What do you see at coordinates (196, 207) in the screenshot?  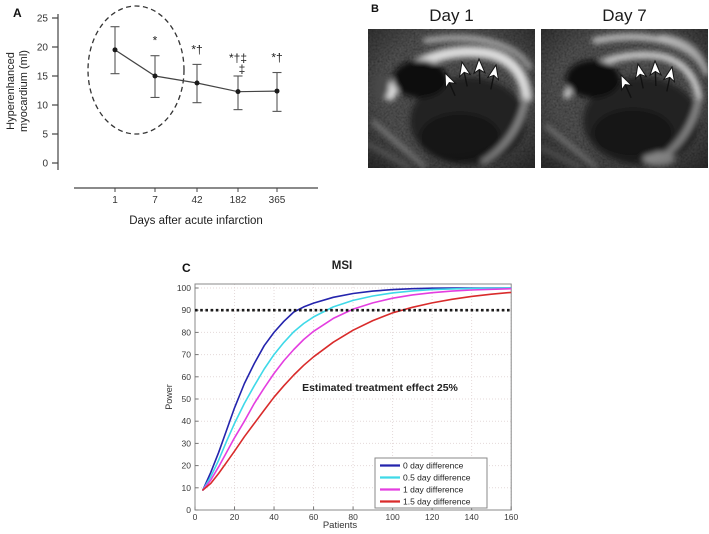 I see `x-axis: 1 7 42 182 365 Days after acute infarction` at bounding box center [196, 207].